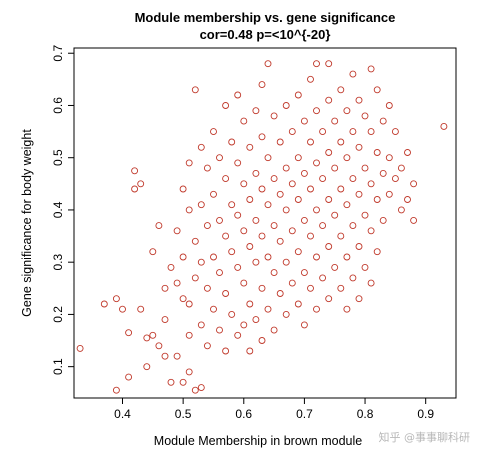  What do you see at coordinates (58, 157) in the screenshot?
I see `y-tick-label: 0.5` at bounding box center [58, 157].